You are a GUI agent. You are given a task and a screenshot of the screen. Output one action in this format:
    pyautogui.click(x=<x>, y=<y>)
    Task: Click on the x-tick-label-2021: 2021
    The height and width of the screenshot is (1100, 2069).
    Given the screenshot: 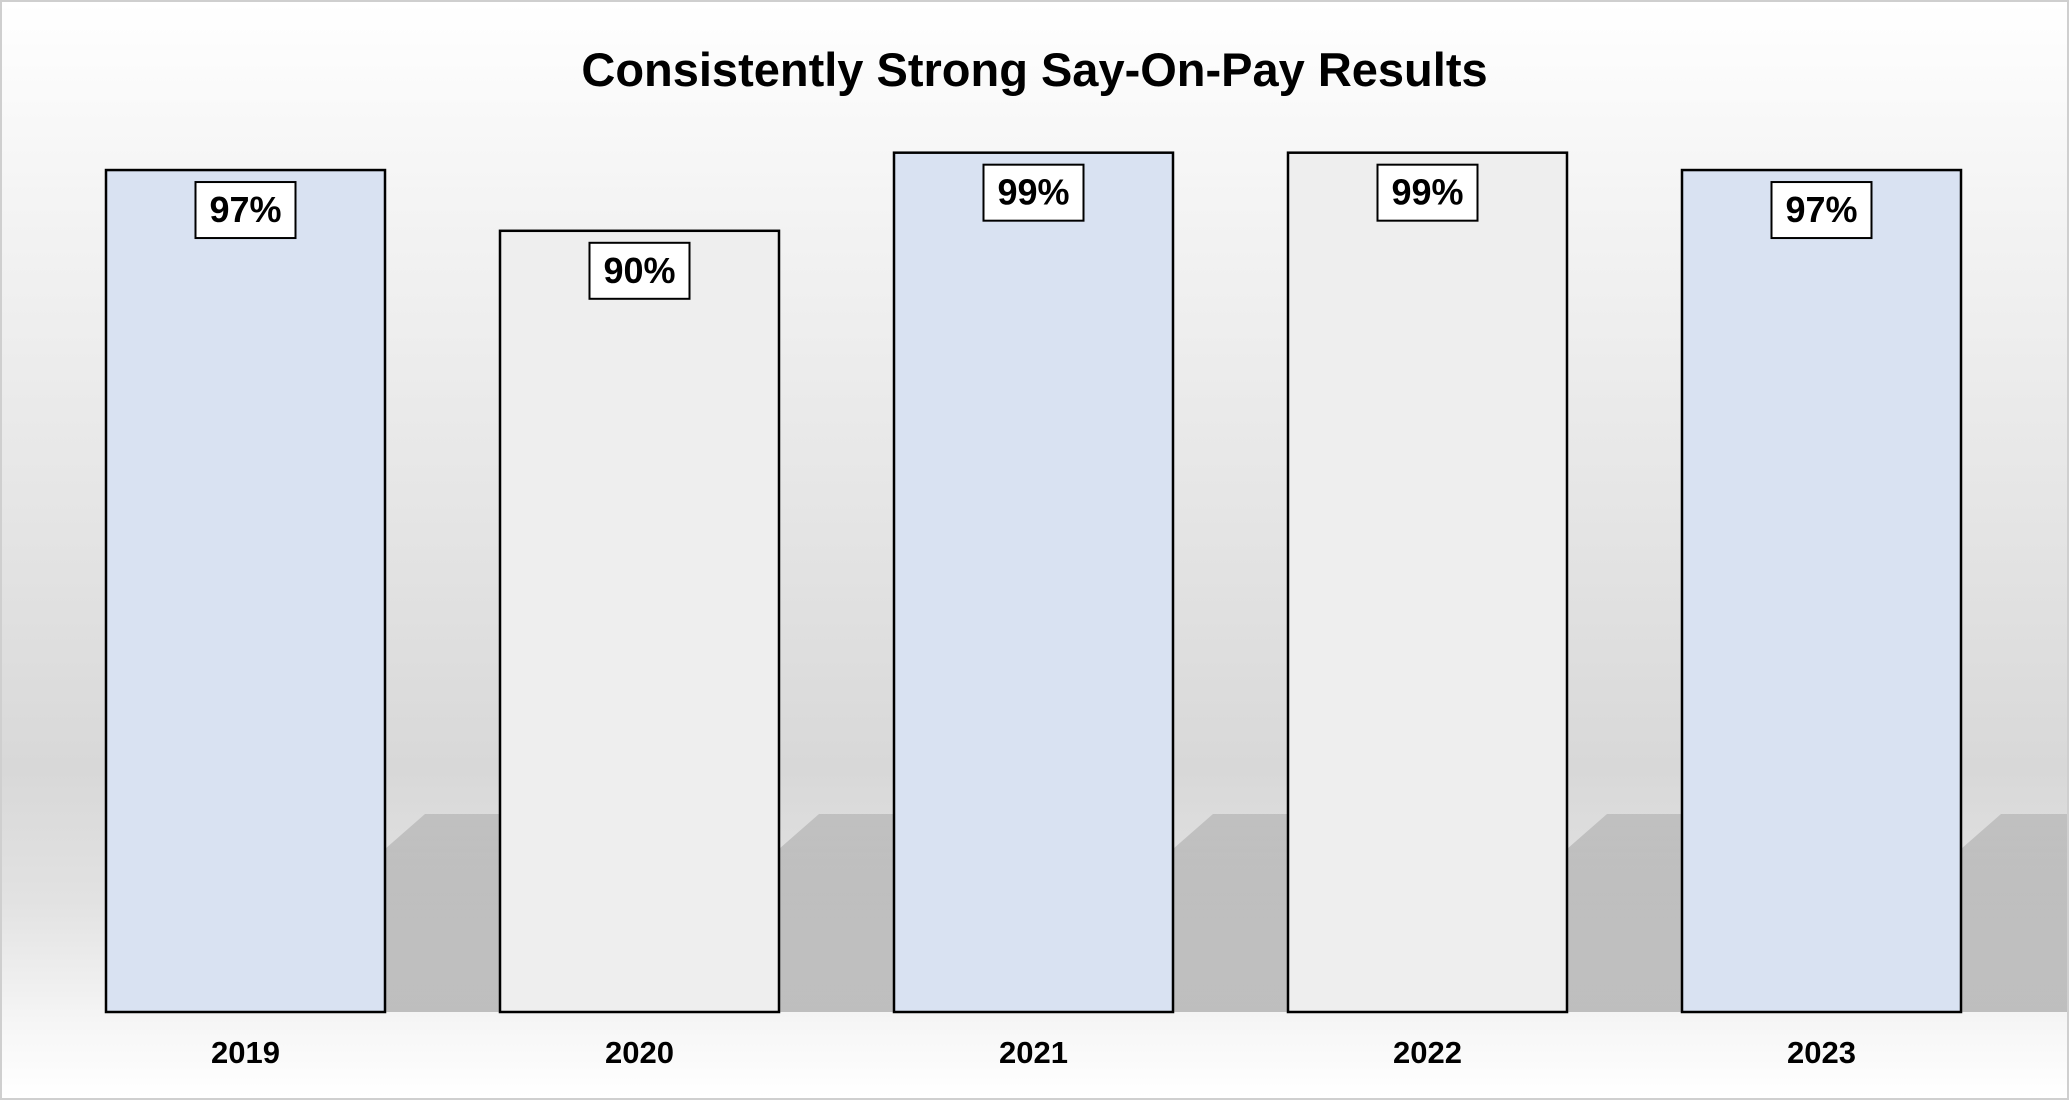 What is the action you would take?
    pyautogui.click(x=1033, y=1052)
    